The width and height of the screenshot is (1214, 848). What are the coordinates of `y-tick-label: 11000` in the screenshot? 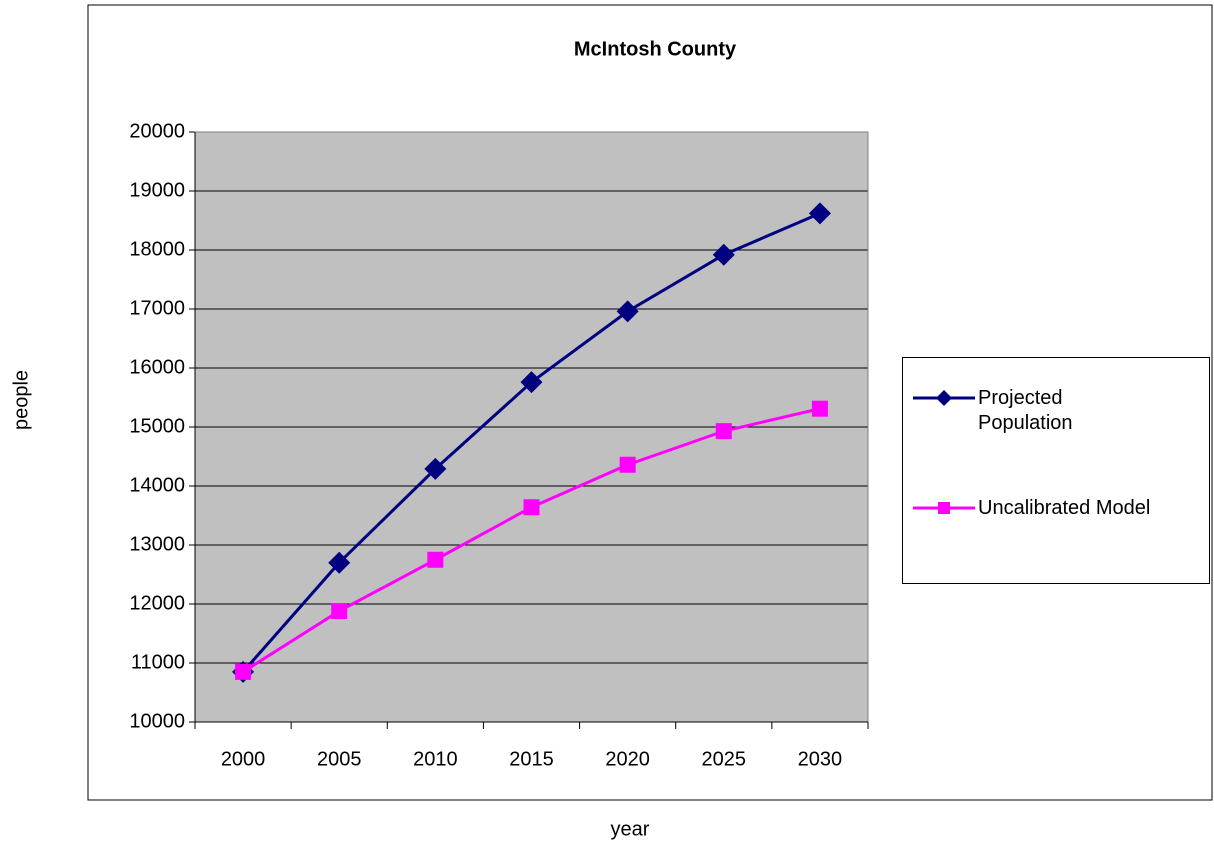 It's located at (158, 662).